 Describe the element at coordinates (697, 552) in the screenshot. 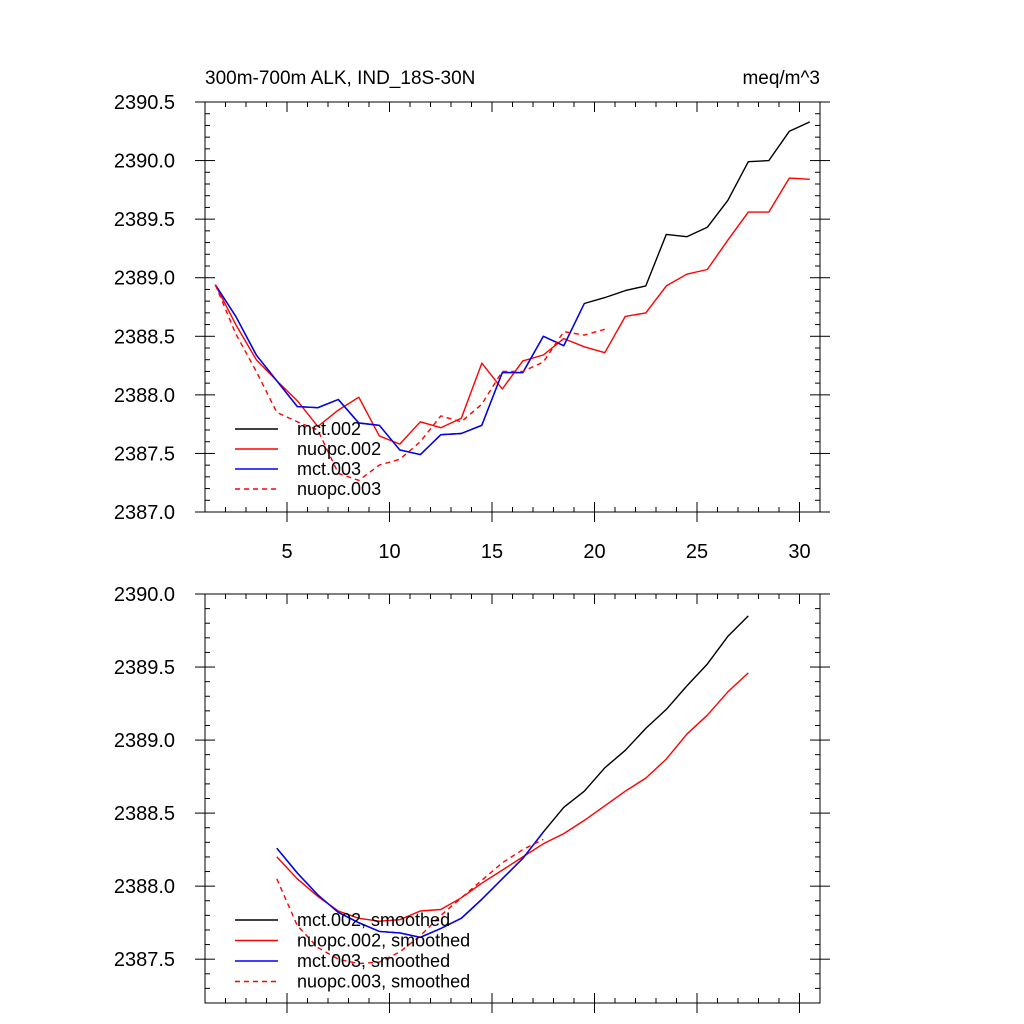

I see `x-tick-label: 25` at that location.